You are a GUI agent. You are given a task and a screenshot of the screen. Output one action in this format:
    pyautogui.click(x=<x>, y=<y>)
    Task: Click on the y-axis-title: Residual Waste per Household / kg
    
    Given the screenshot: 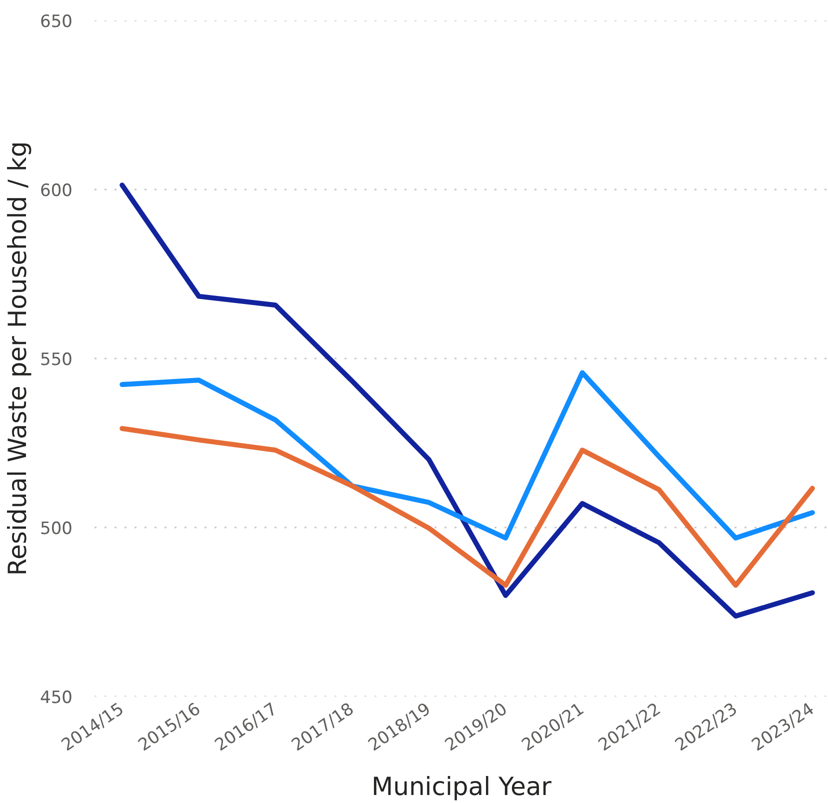 What is the action you would take?
    pyautogui.click(x=17, y=358)
    